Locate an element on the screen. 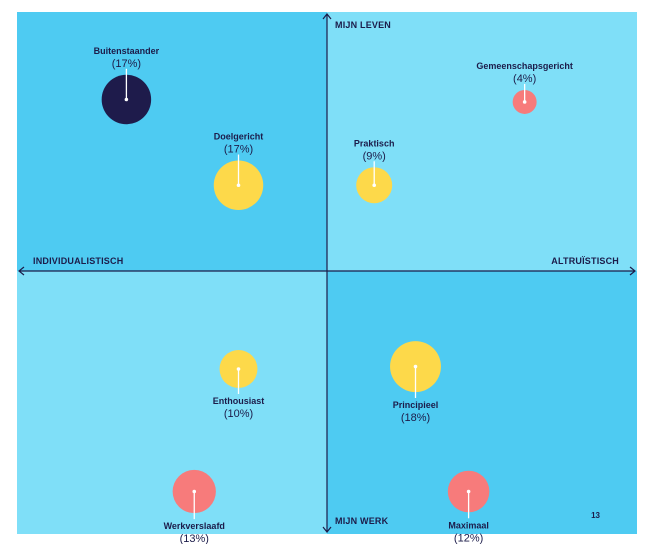 The width and height of the screenshot is (656, 544). bubble-percentage-enthousiast: (10%) is located at coordinates (238, 414).